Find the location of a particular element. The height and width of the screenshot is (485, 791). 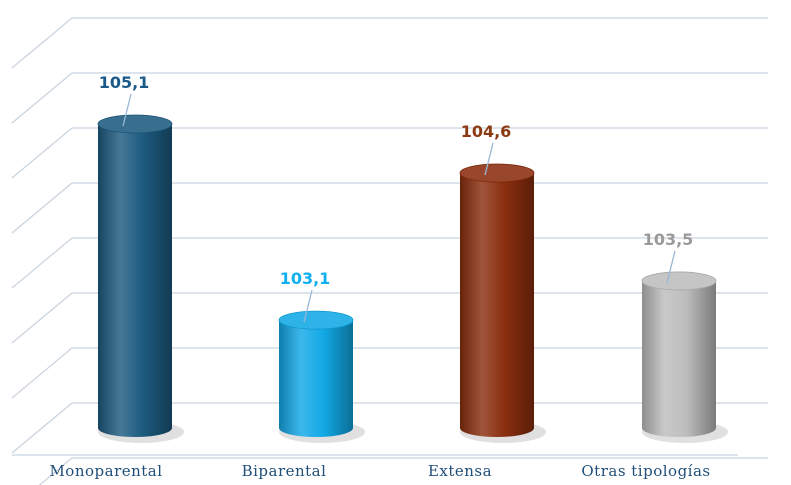

category-label: Otras tipologías is located at coordinates (645, 471).